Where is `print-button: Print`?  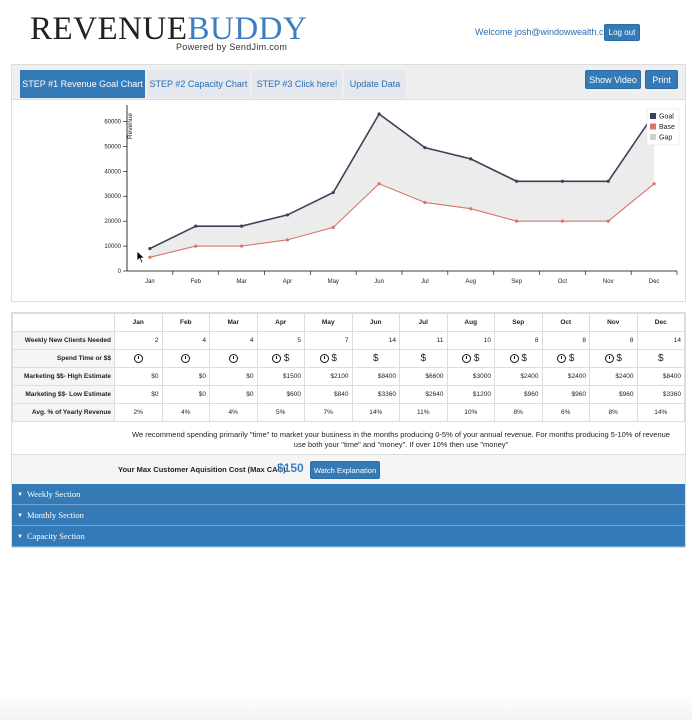
print-button: Print is located at coordinates (661, 79).